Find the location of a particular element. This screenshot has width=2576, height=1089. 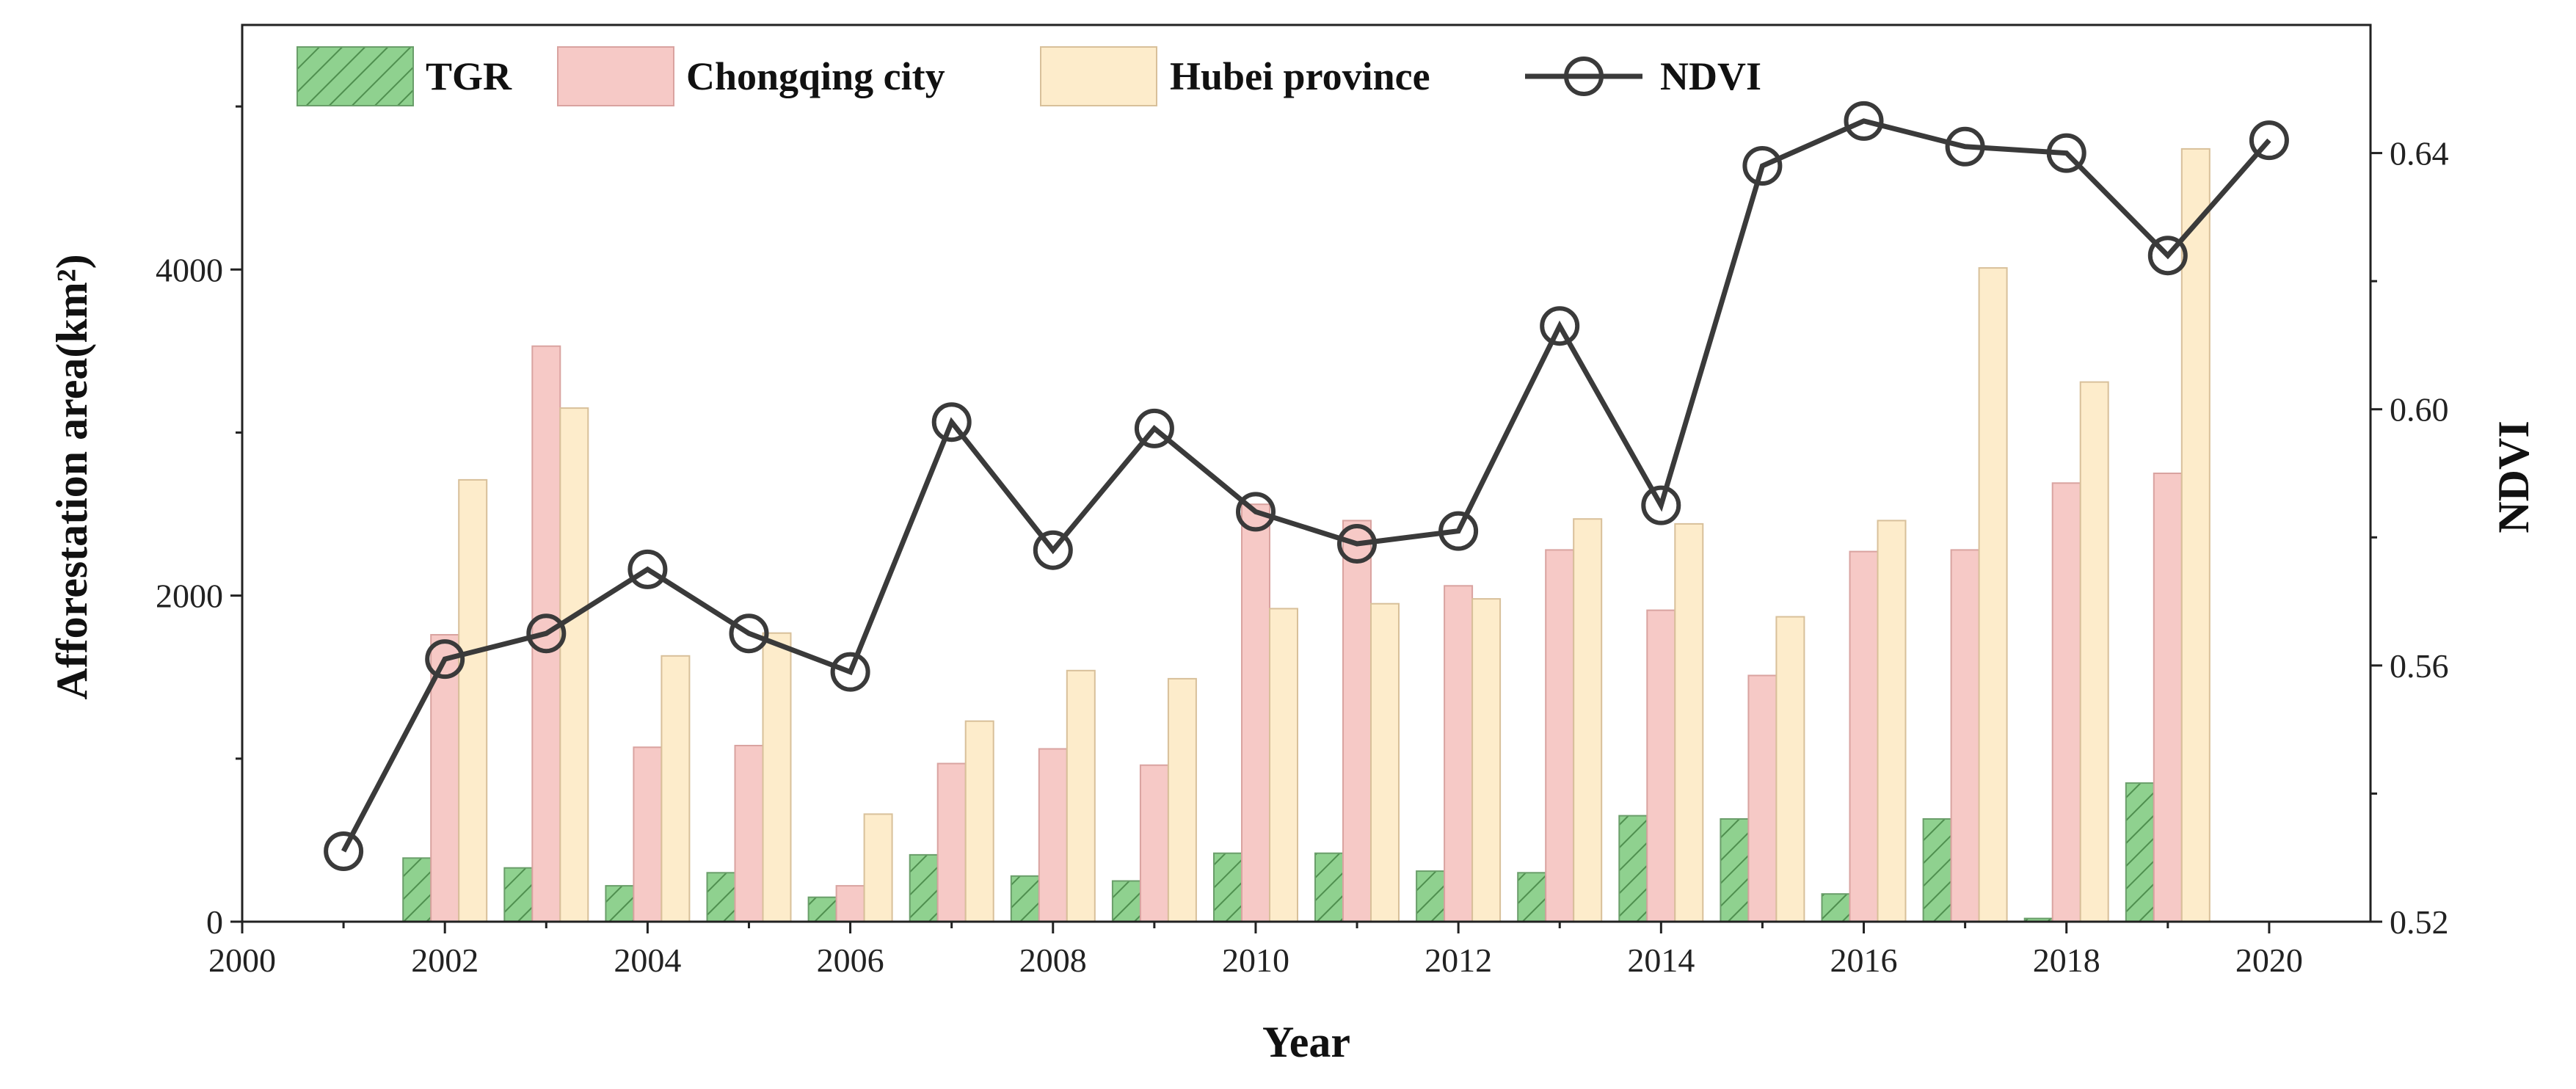

ndvi-point-2015 is located at coordinates (1762, 166).